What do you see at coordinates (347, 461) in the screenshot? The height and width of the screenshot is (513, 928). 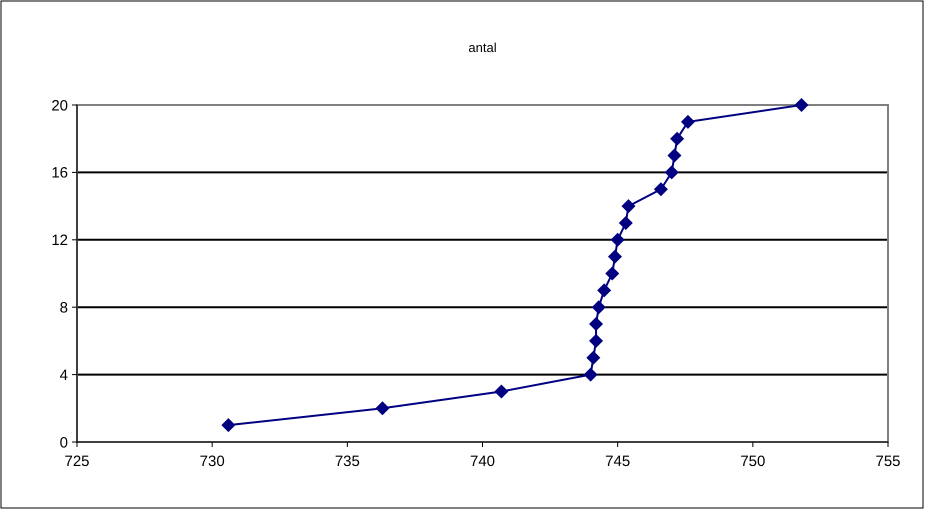 I see `x-tick-label: 735` at bounding box center [347, 461].